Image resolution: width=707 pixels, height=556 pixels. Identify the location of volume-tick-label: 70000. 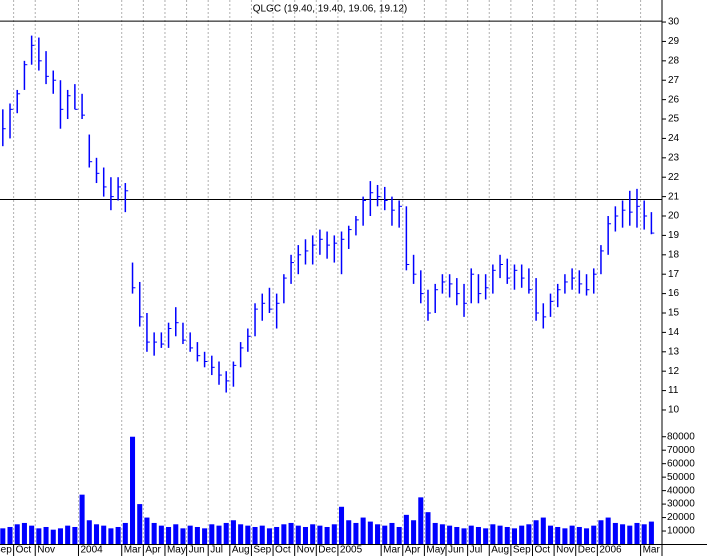
(681, 450).